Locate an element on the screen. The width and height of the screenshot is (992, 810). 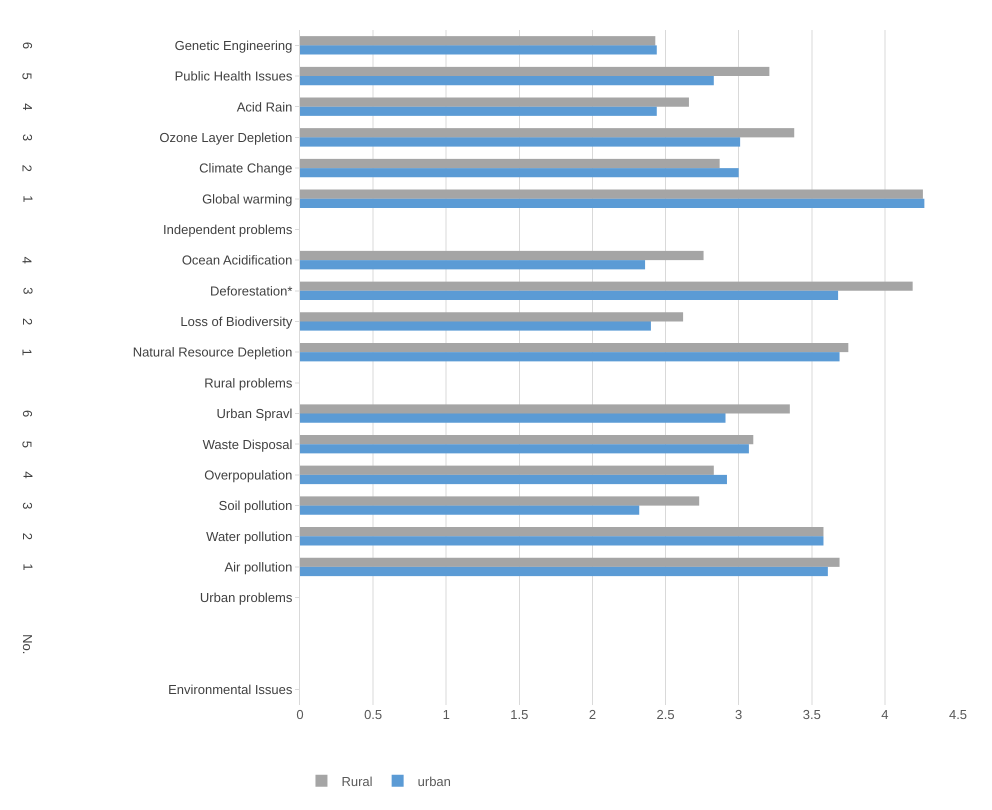
y-tick-label: Waste Disposal is located at coordinates (247, 444).